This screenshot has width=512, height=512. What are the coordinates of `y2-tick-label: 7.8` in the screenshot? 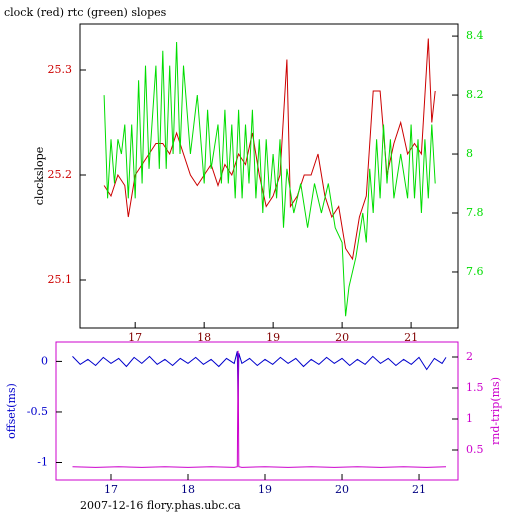 It's located at (475, 212).